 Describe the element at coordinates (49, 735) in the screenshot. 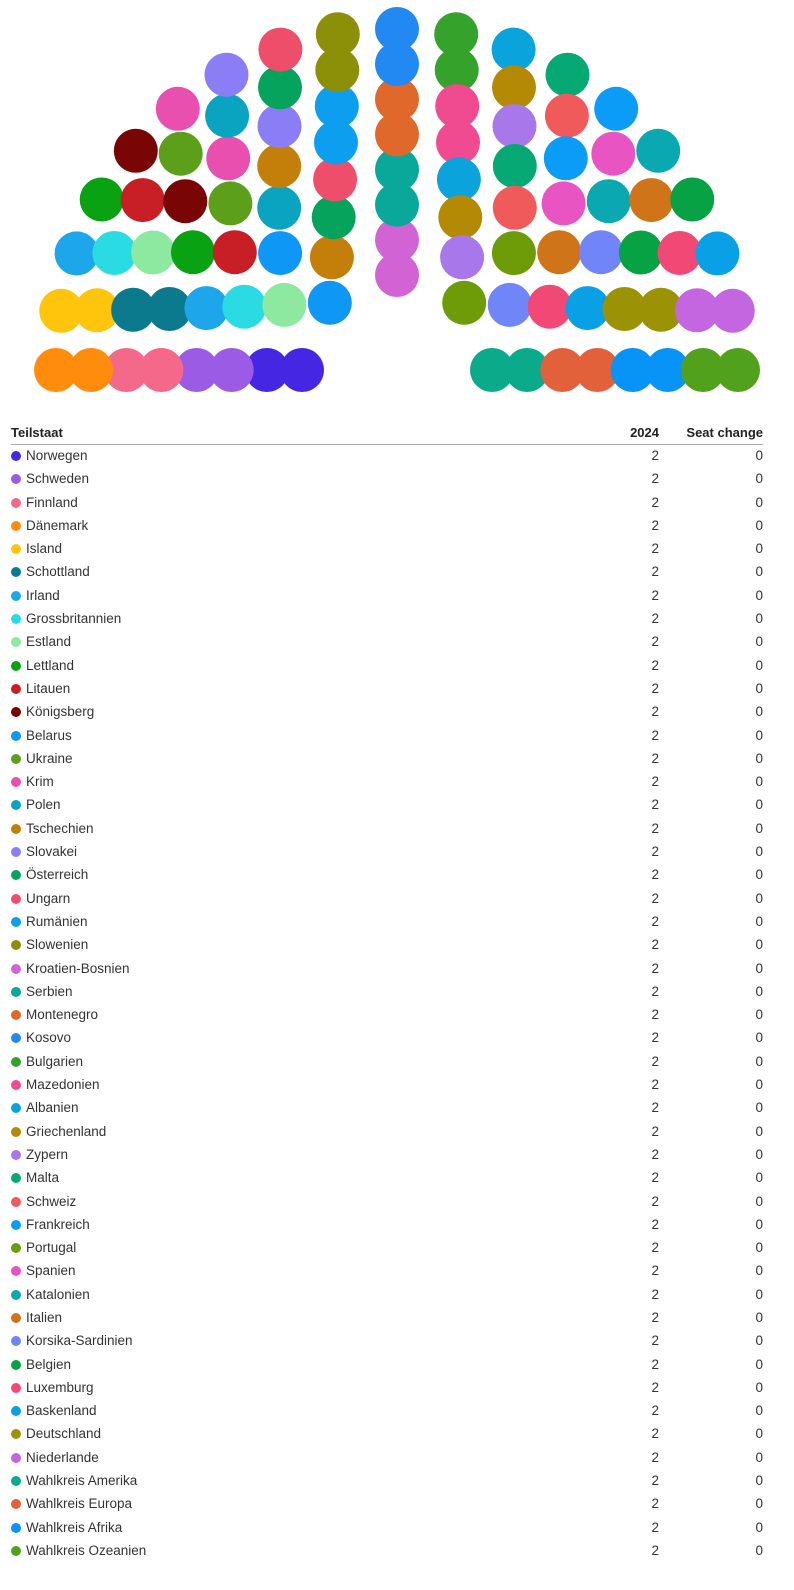

I see `row-name: Belarus` at that location.